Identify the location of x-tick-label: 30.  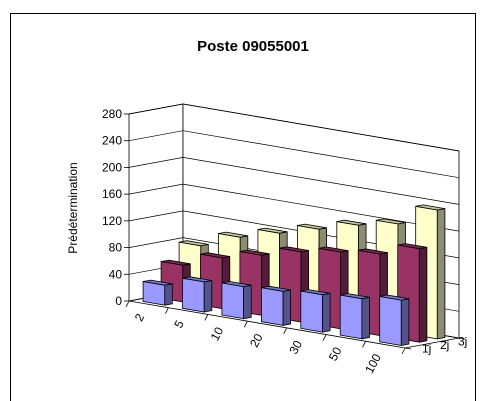
(295, 347).